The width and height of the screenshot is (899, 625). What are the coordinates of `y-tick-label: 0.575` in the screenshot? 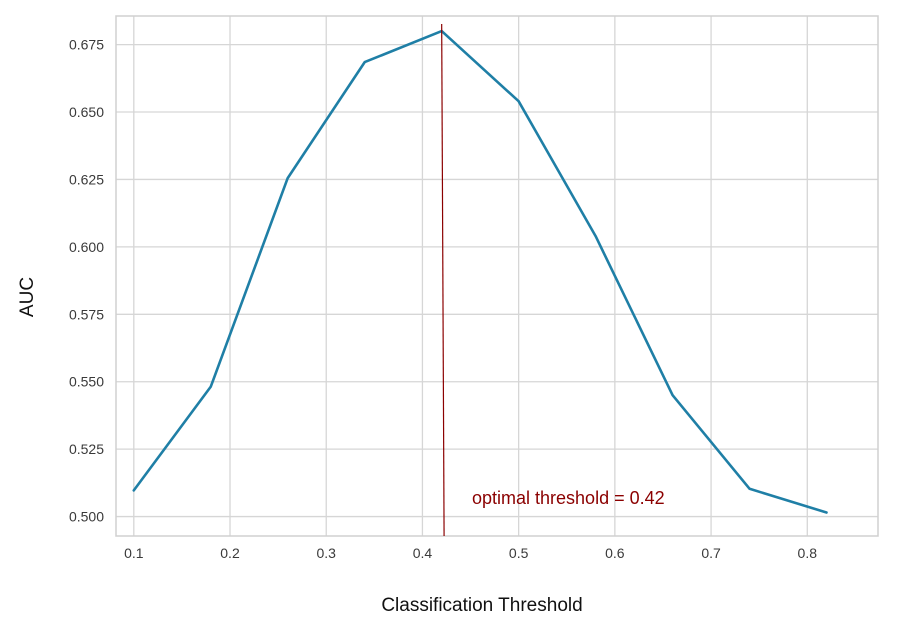 It's located at (86, 314).